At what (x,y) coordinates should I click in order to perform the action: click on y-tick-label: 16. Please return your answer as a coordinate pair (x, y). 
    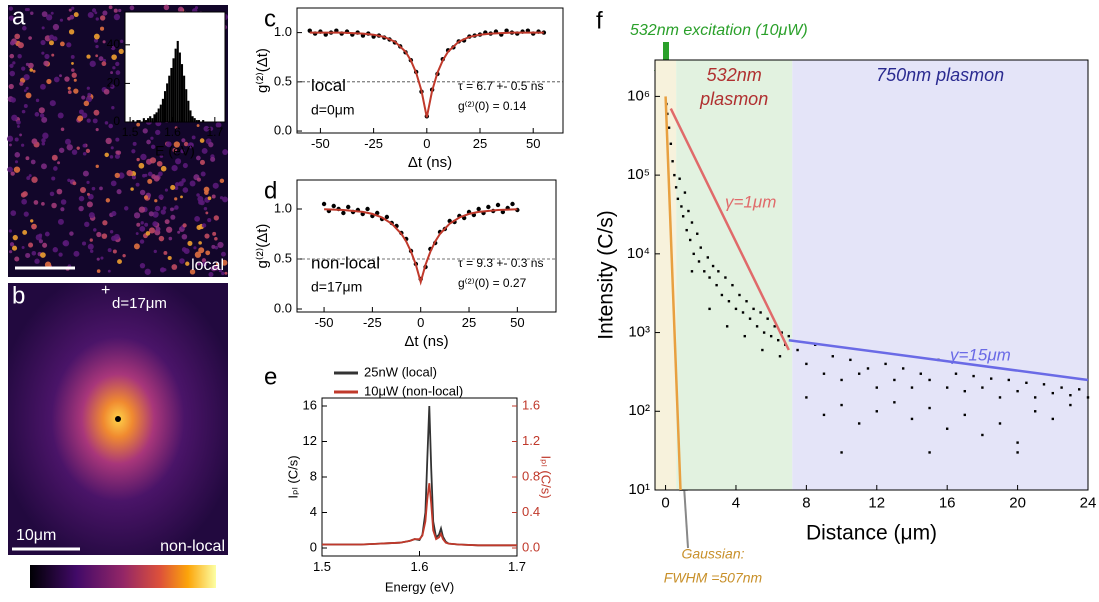
    Looking at the image, I should click on (310, 404).